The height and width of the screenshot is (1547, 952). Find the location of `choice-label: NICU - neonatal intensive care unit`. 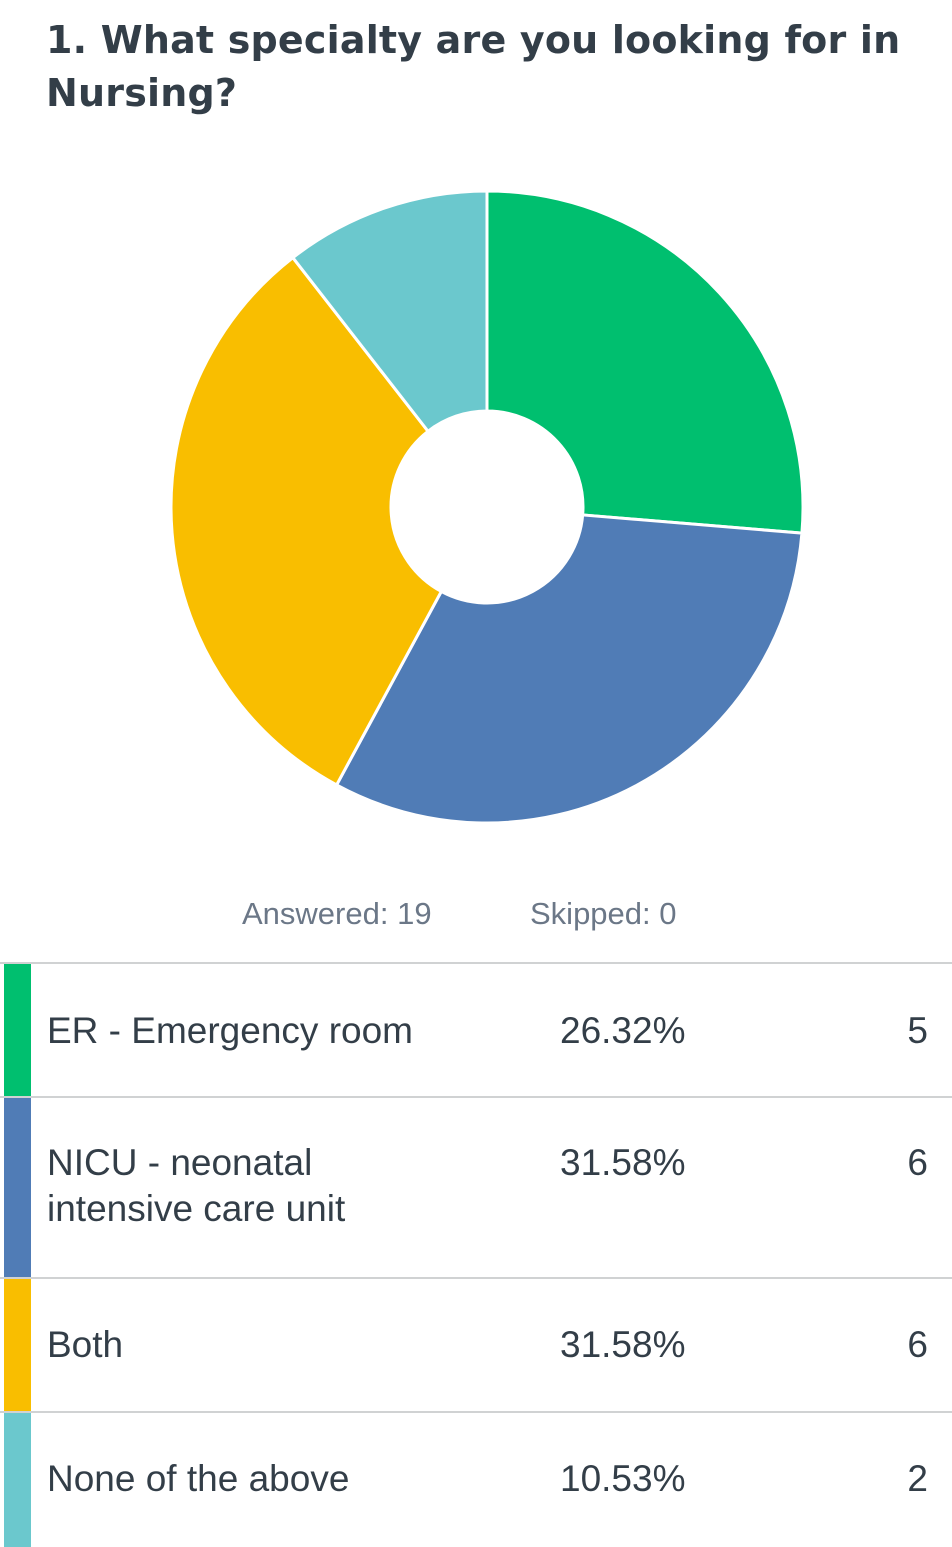

choice-label: NICU - neonatal intensive care unit is located at coordinates (196, 1185).